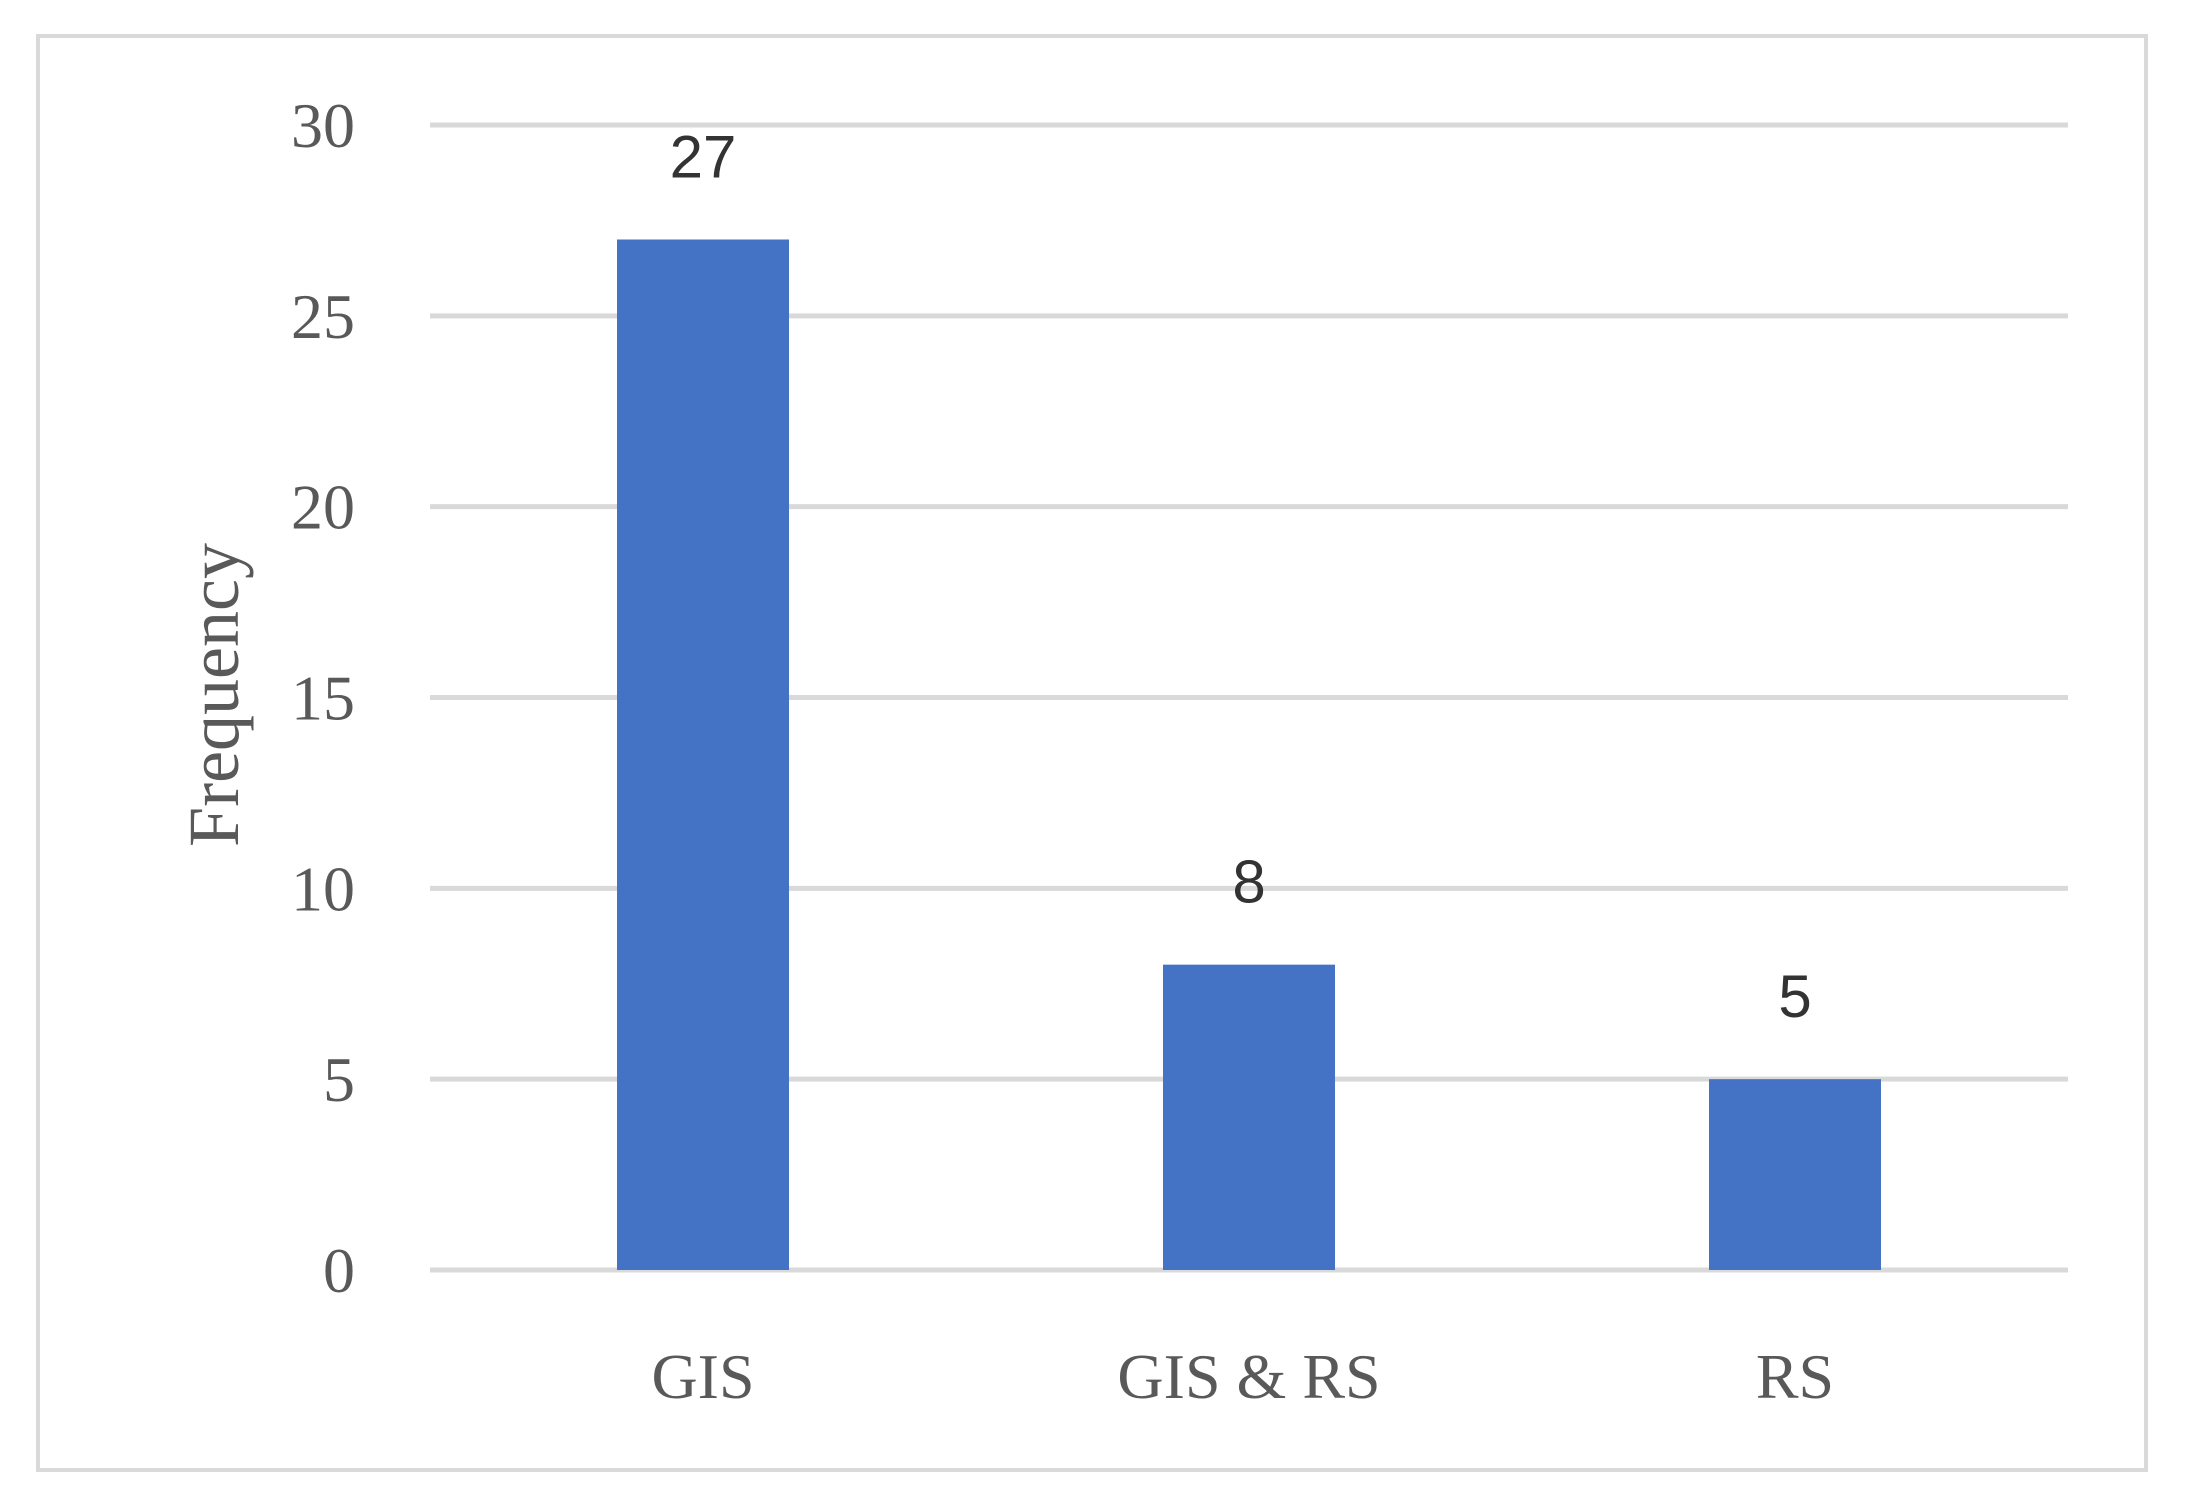 The image size is (2186, 1507). I want to click on bar-rs, so click(1795, 1174).